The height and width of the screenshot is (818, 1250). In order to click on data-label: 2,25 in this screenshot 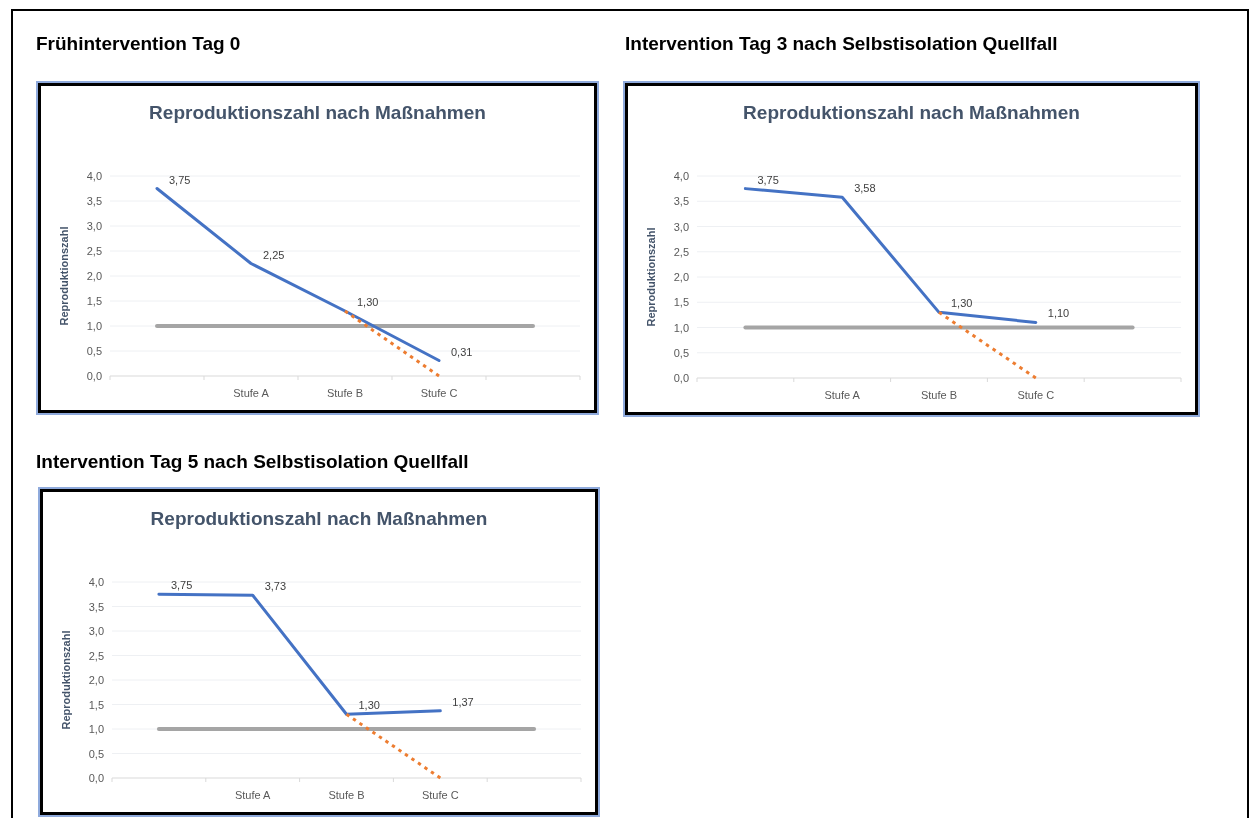, I will do `click(274, 254)`.